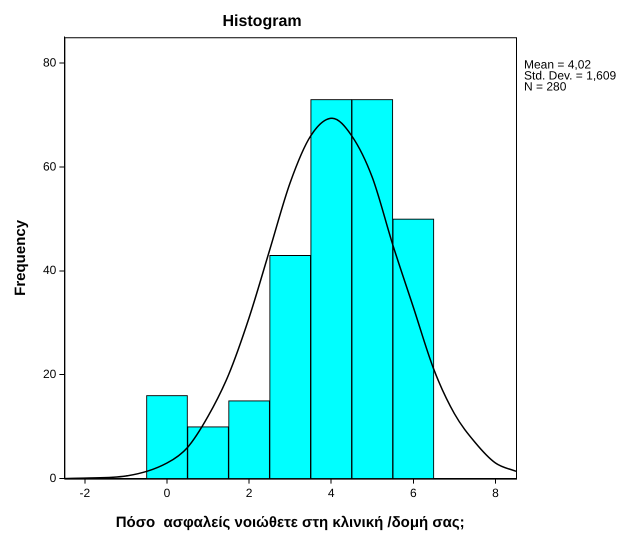  What do you see at coordinates (85, 493) in the screenshot?
I see `x-tick-label: -2` at bounding box center [85, 493].